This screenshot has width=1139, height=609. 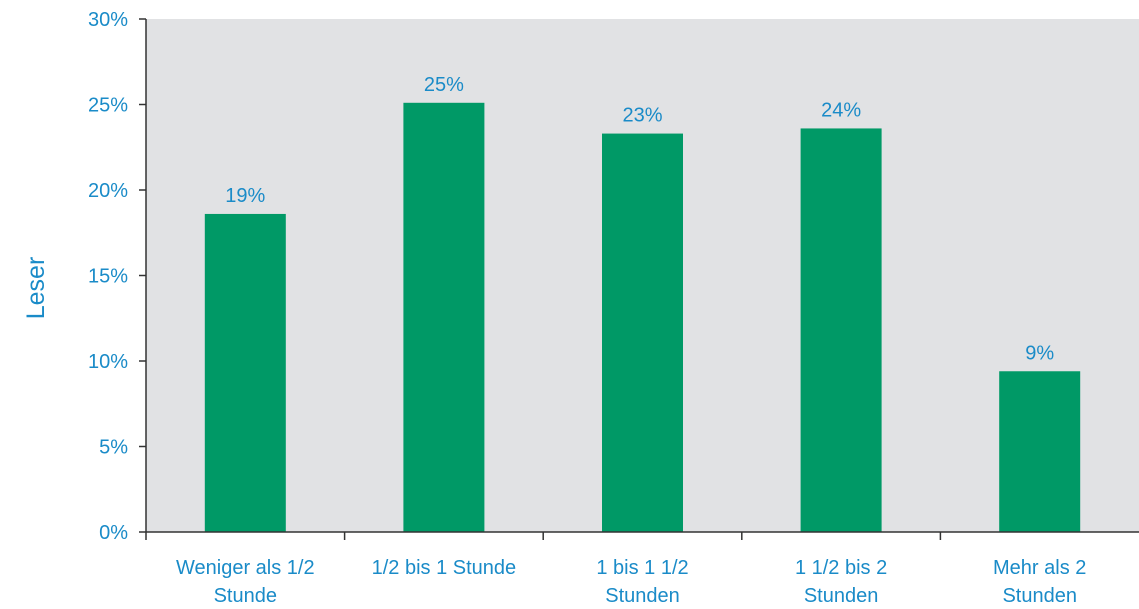 I want to click on data-label: 24%, so click(x=841, y=110).